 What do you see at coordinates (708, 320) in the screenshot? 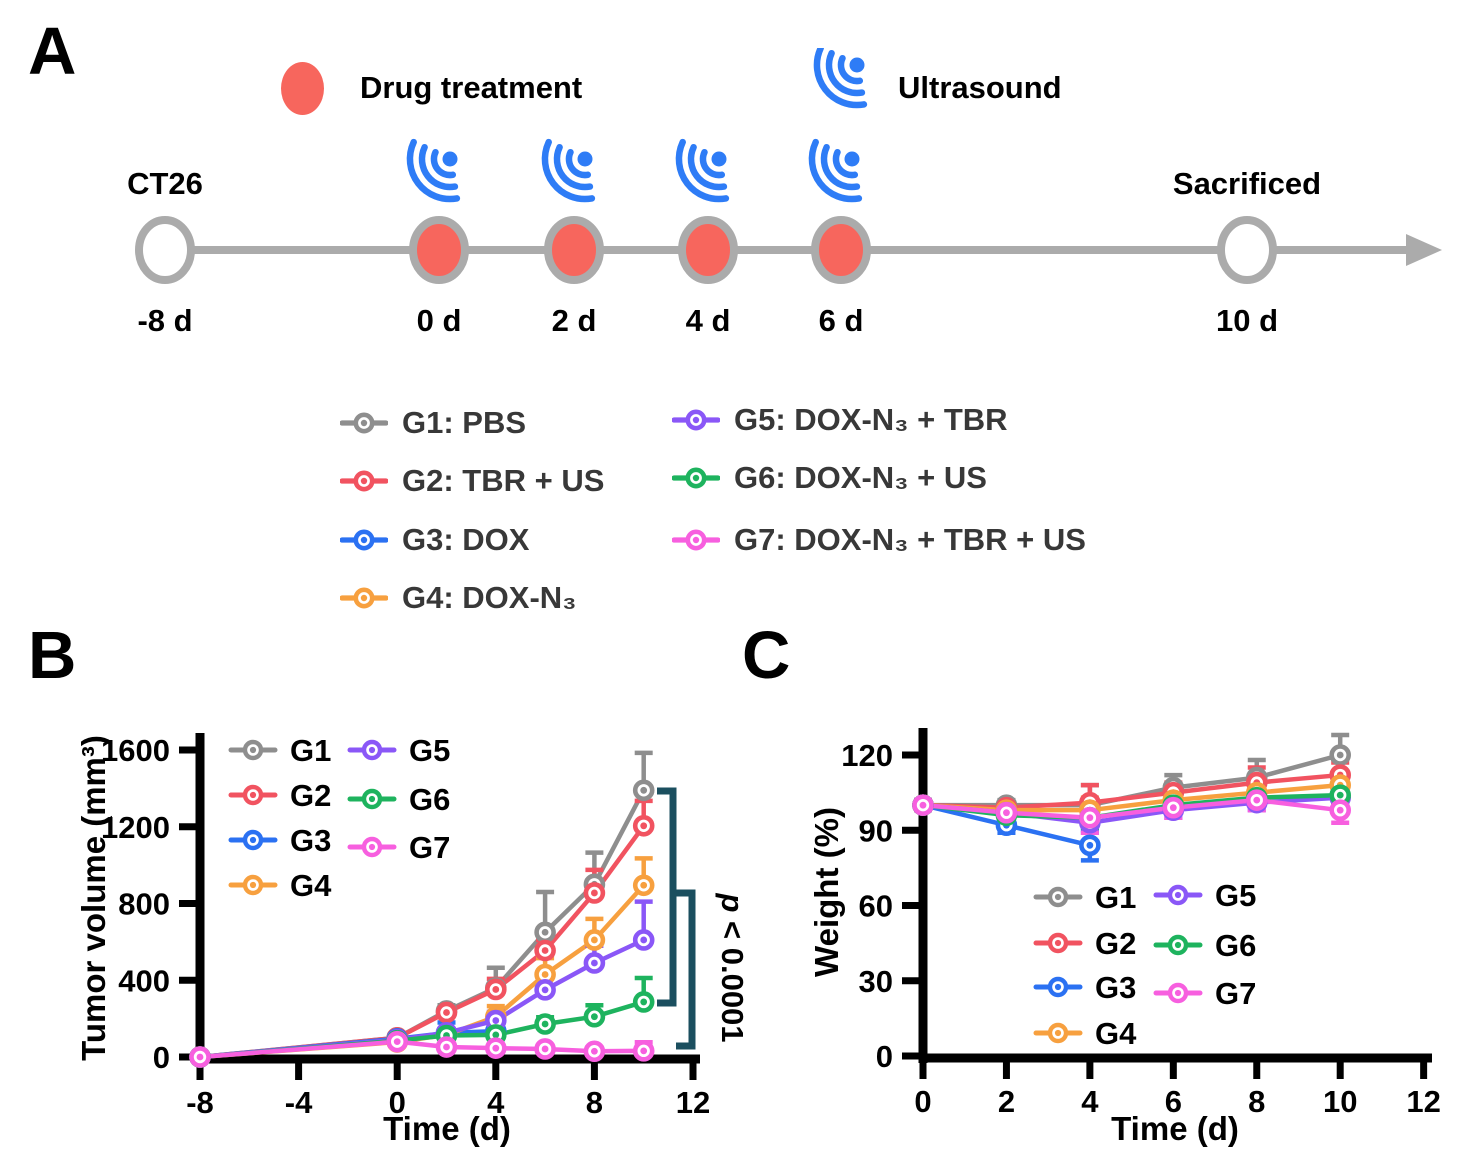
I see `timeline-day-label: 4 d` at bounding box center [708, 320].